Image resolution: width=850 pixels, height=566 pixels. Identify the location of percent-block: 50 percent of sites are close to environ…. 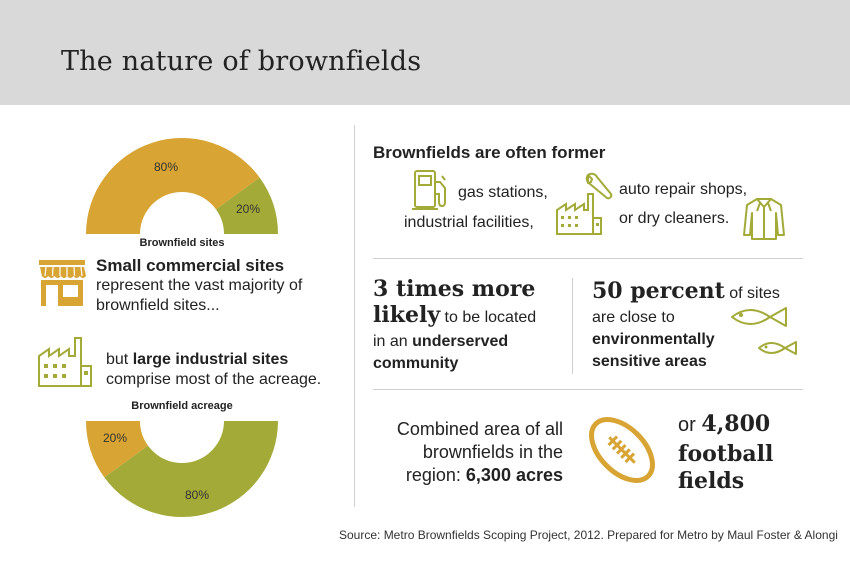
(697, 325).